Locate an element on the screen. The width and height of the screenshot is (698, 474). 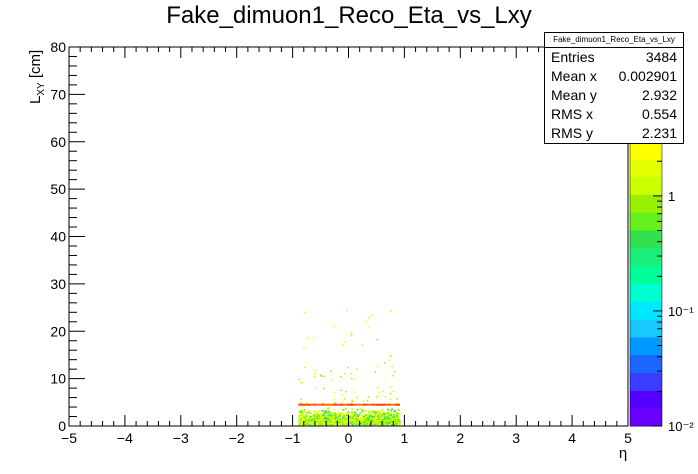
y-axis-label-main: L is located at coordinates (35, 100).